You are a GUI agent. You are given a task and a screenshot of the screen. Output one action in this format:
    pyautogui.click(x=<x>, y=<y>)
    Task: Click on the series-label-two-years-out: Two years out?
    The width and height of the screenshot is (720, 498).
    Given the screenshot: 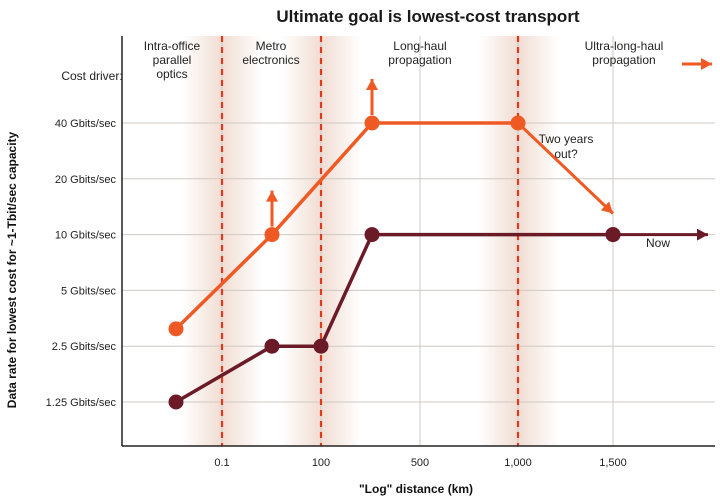 What is the action you would take?
    pyautogui.click(x=566, y=146)
    